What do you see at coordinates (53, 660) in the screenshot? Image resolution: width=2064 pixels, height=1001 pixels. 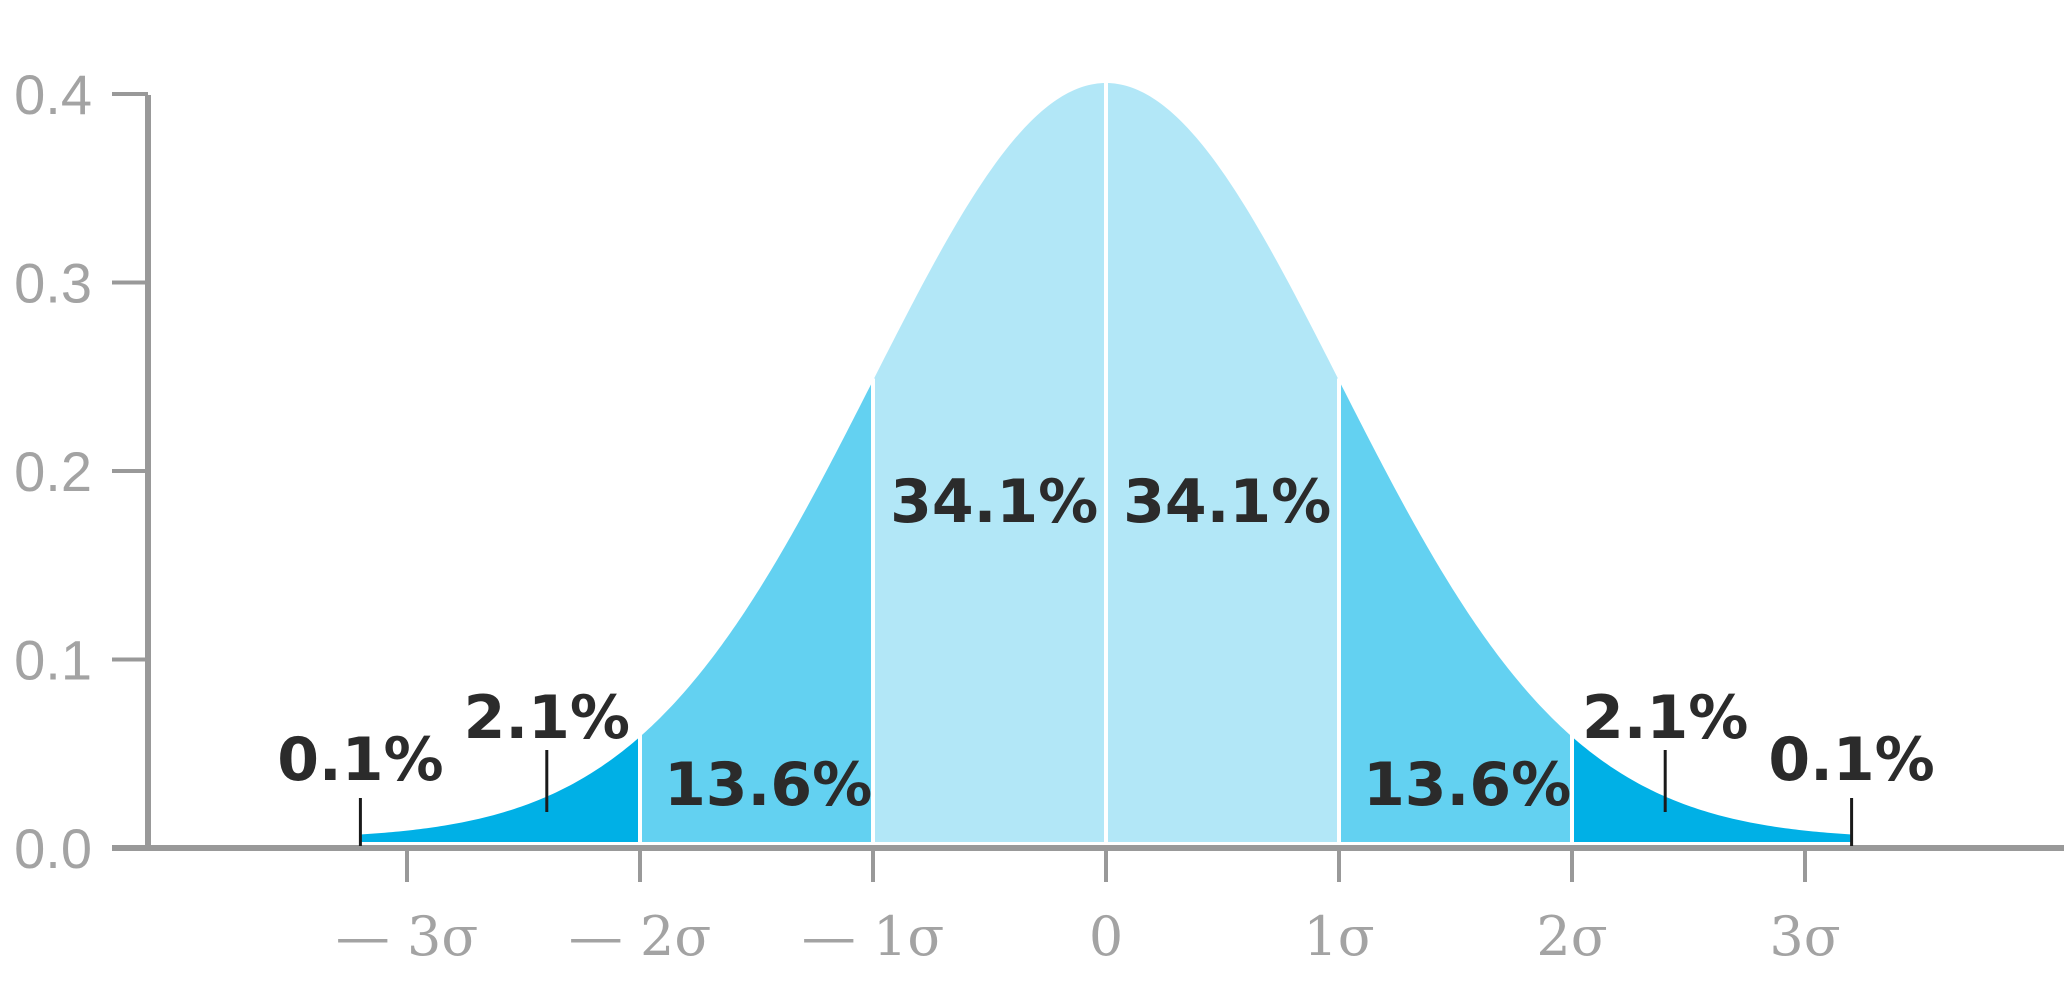 I see `y-tick-label: 0.1` at bounding box center [53, 660].